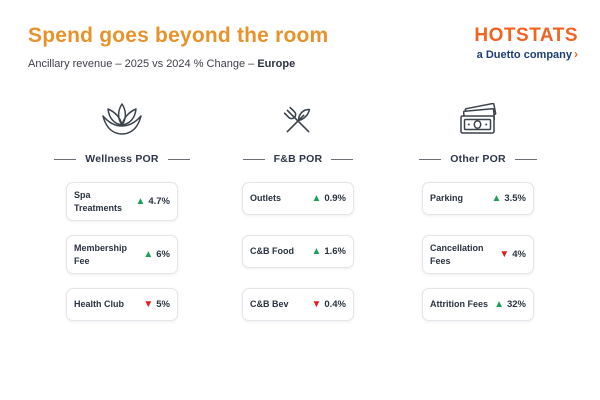 This screenshot has height=400, width=600. I want to click on metric-card-health-club: Health Club ▼ 5%, so click(122, 304).